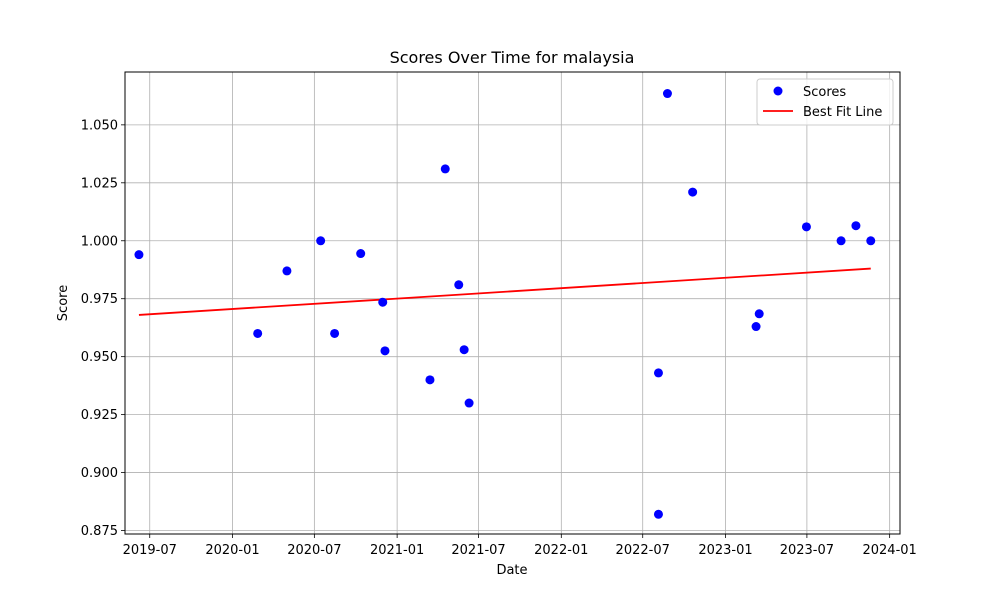  Describe the element at coordinates (99, 415) in the screenshot. I see `y-tick-label: 0.925` at that location.